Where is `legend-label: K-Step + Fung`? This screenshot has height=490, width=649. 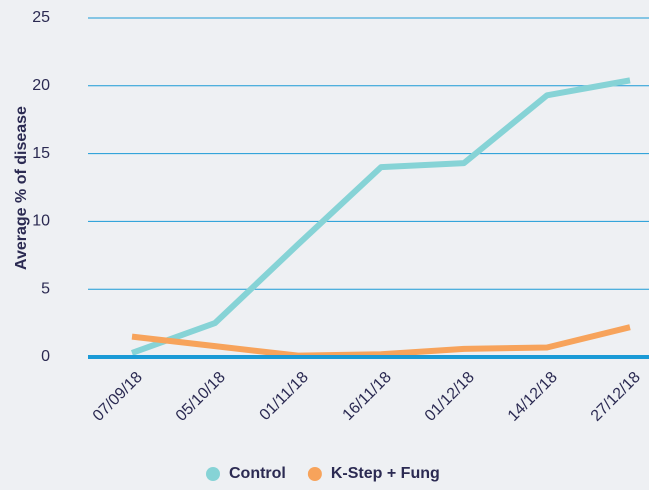
legend-label: K-Step + Fung is located at coordinates (385, 473).